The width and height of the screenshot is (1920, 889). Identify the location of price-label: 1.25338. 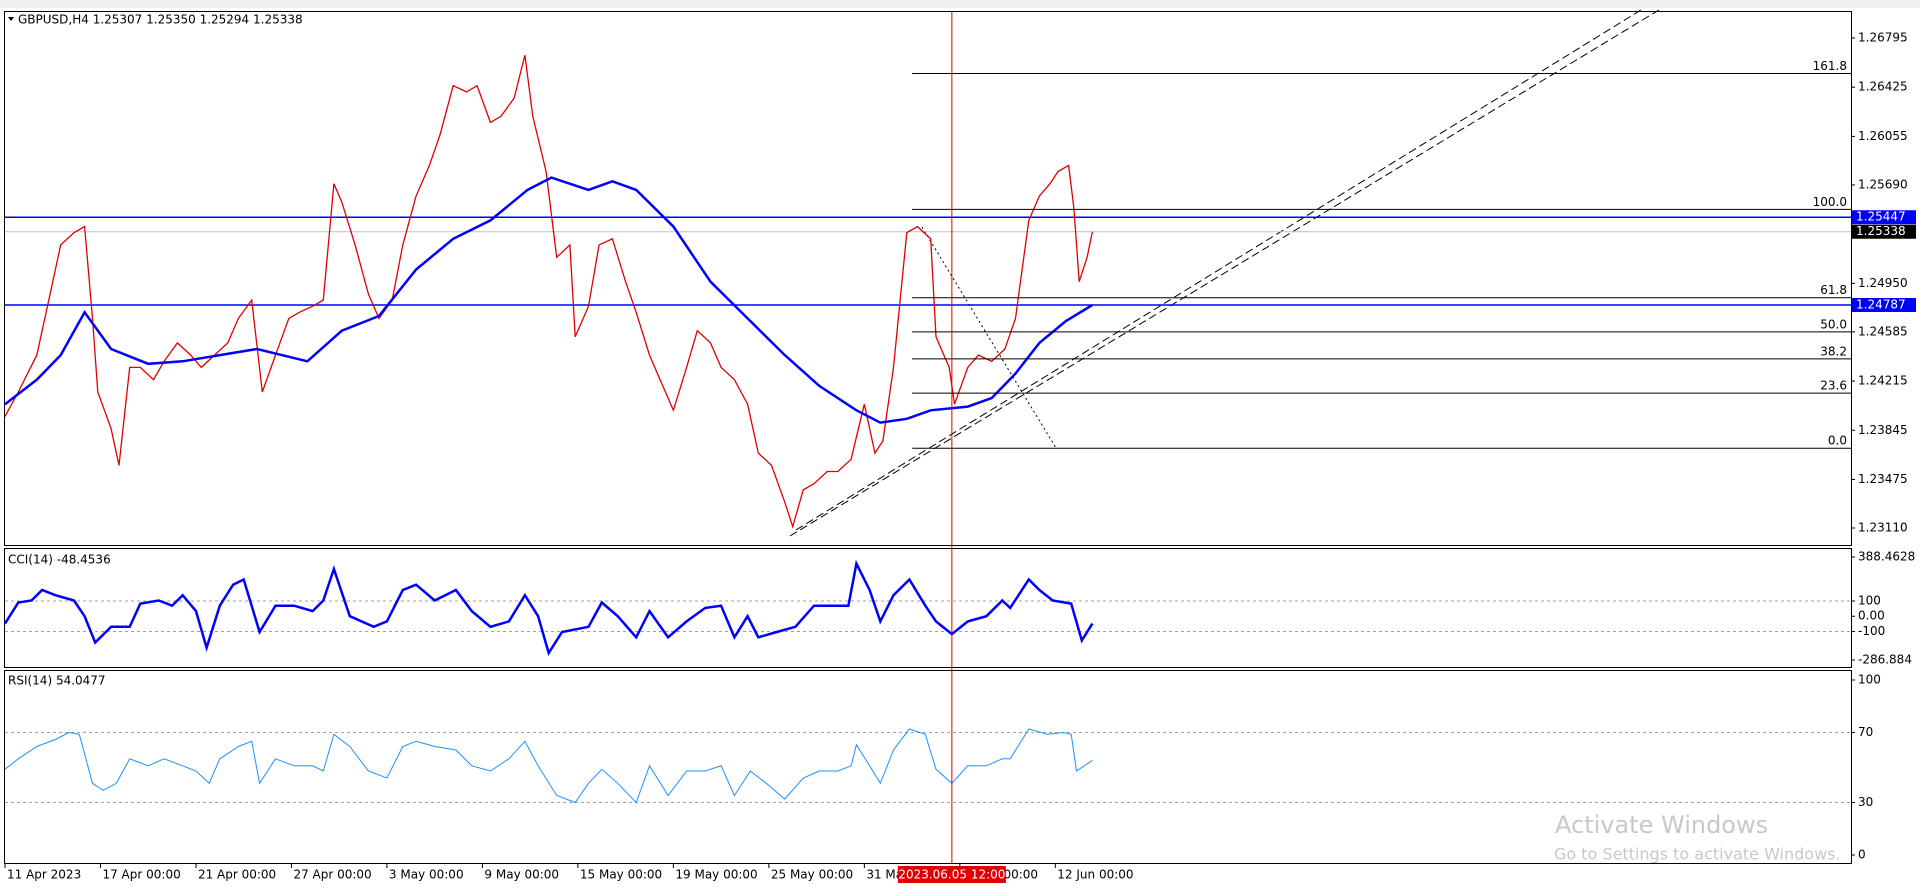
(1881, 231).